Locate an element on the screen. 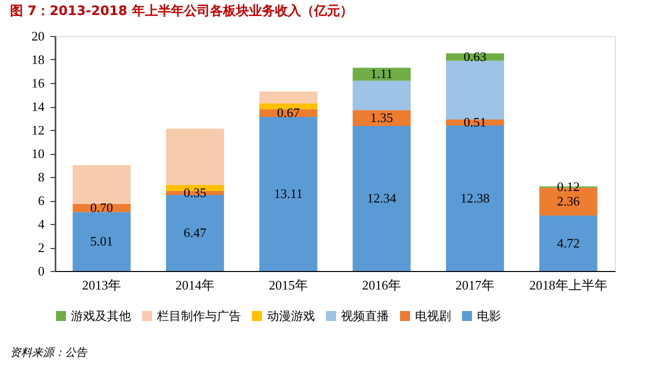 This screenshot has width=658, height=370. y-tick-label: 4 is located at coordinates (41, 224).